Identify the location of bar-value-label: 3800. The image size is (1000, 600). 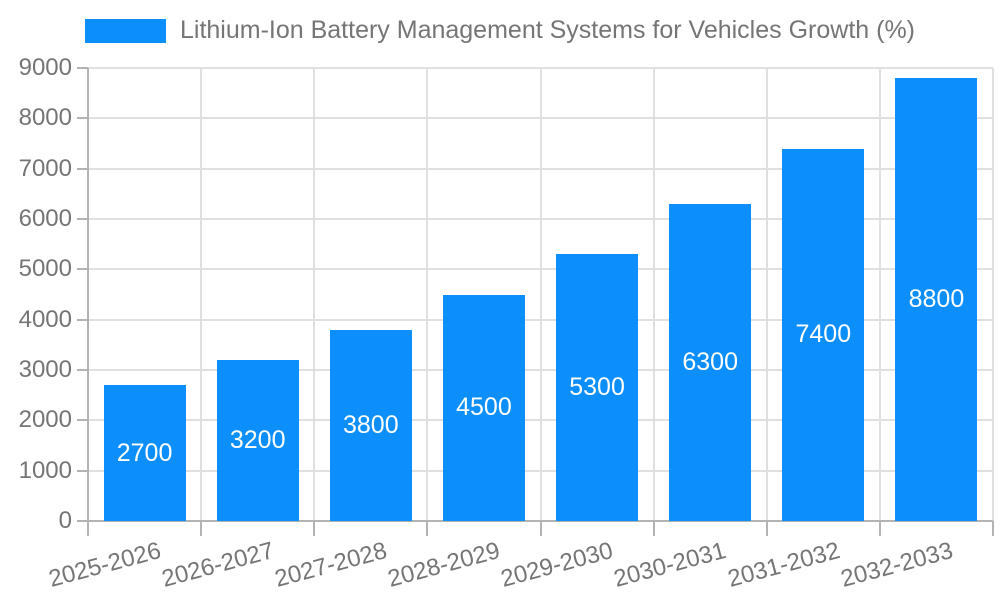
(371, 424).